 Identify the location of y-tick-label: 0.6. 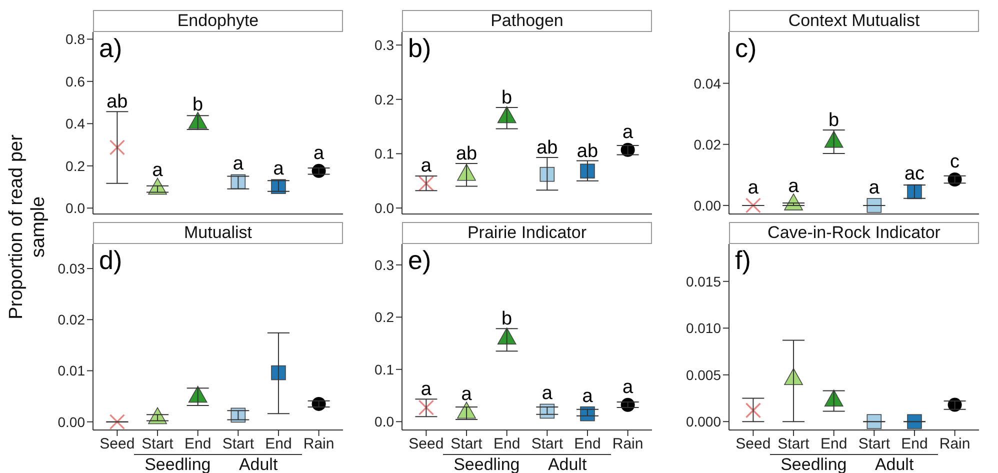
(76, 81).